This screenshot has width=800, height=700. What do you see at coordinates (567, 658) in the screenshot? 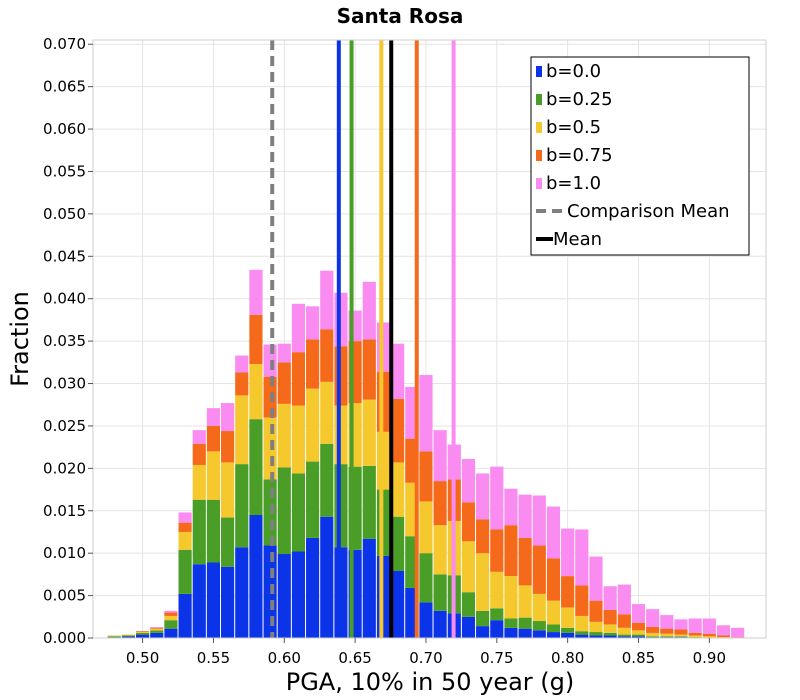
I see `x-tick-label: 0.80` at bounding box center [567, 658].